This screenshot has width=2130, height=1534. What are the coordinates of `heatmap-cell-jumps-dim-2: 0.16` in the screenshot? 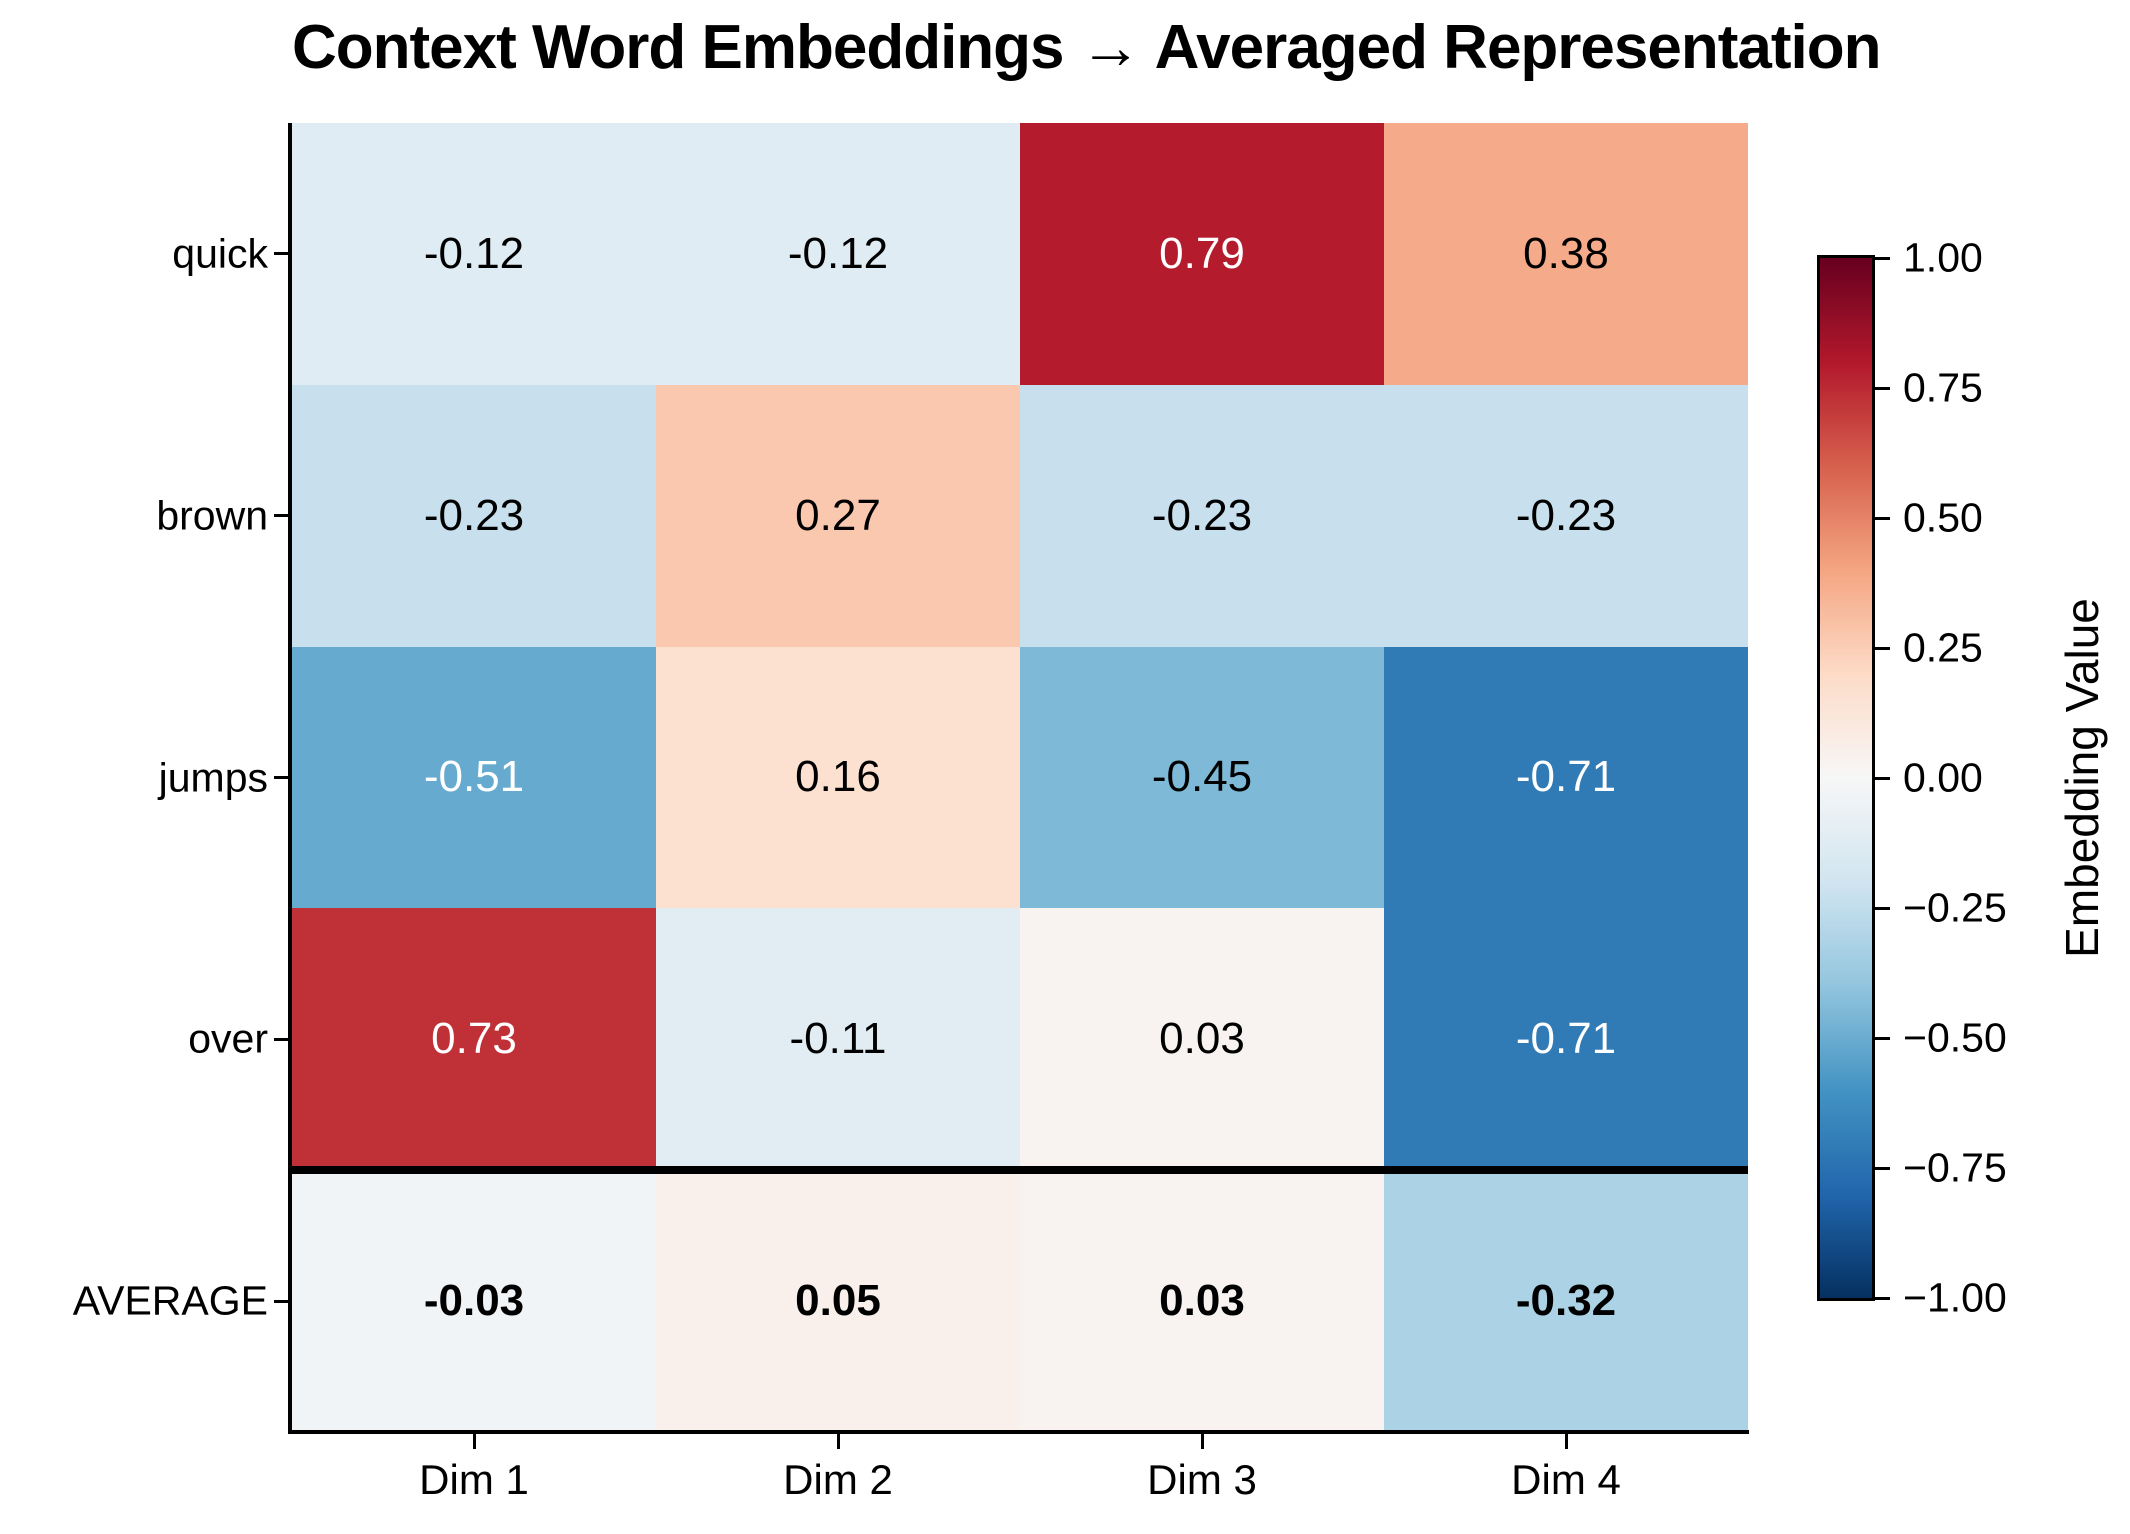 It's located at (838, 777).